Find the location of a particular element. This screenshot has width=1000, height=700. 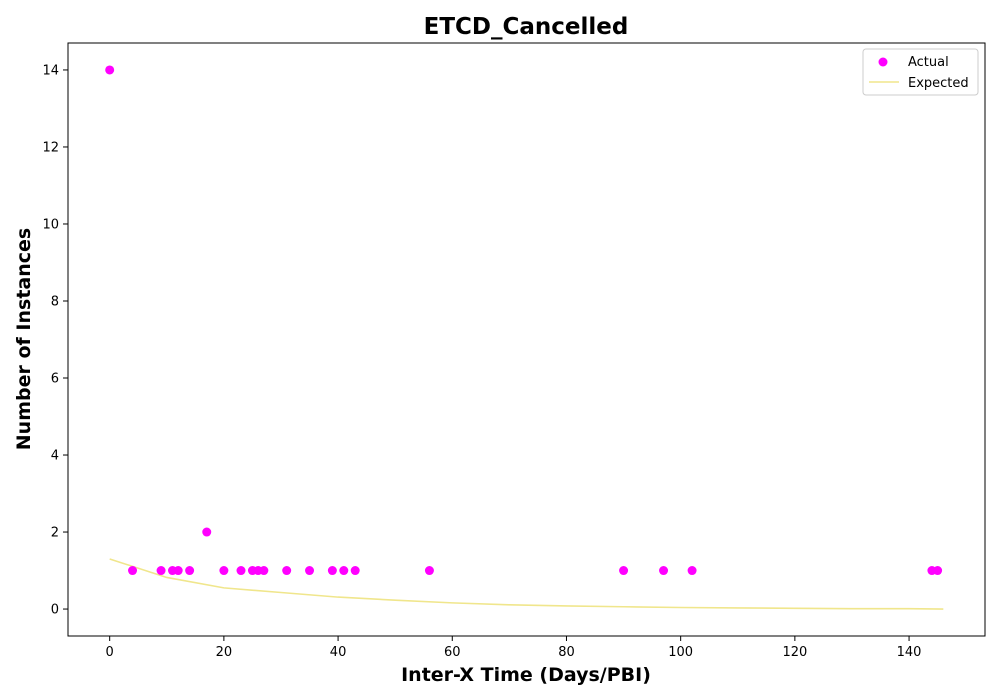

y-tick-label: 4 is located at coordinates (55, 456).